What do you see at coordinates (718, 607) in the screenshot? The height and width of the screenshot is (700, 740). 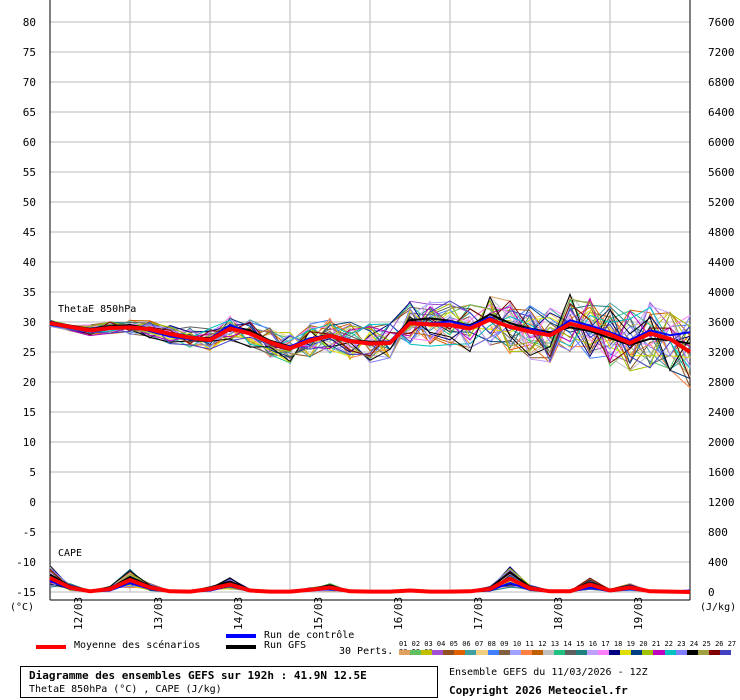 I see `right-axis-unit: (J/kg)` at bounding box center [718, 607].